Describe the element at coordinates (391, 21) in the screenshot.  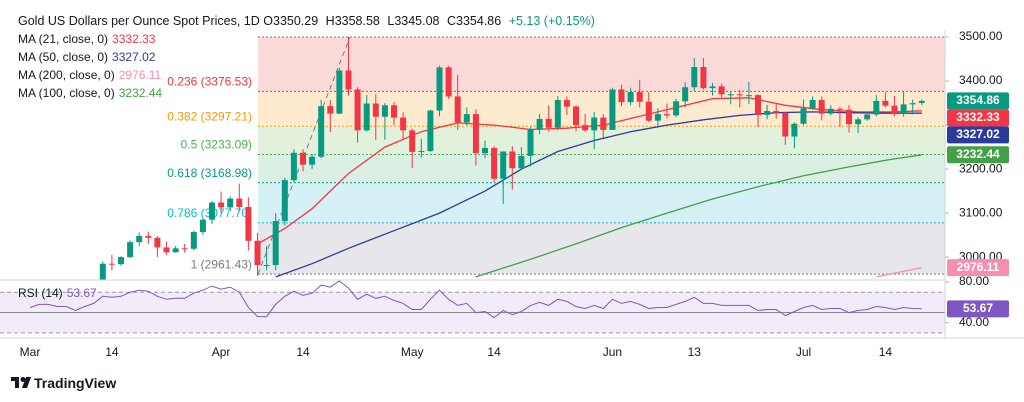
I see `ohlc-label: L` at that location.